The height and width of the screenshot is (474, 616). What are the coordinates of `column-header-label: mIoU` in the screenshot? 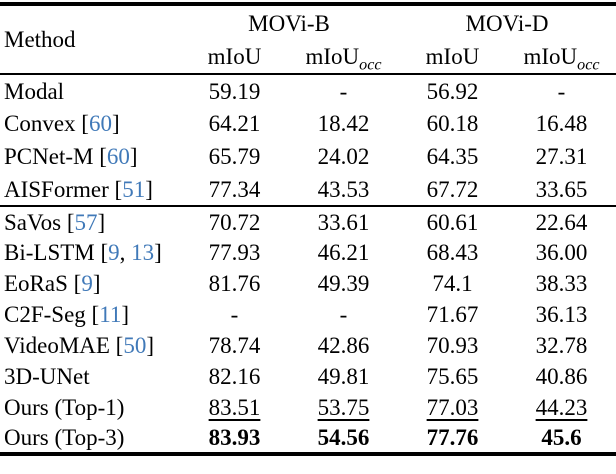 It's located at (452, 56).